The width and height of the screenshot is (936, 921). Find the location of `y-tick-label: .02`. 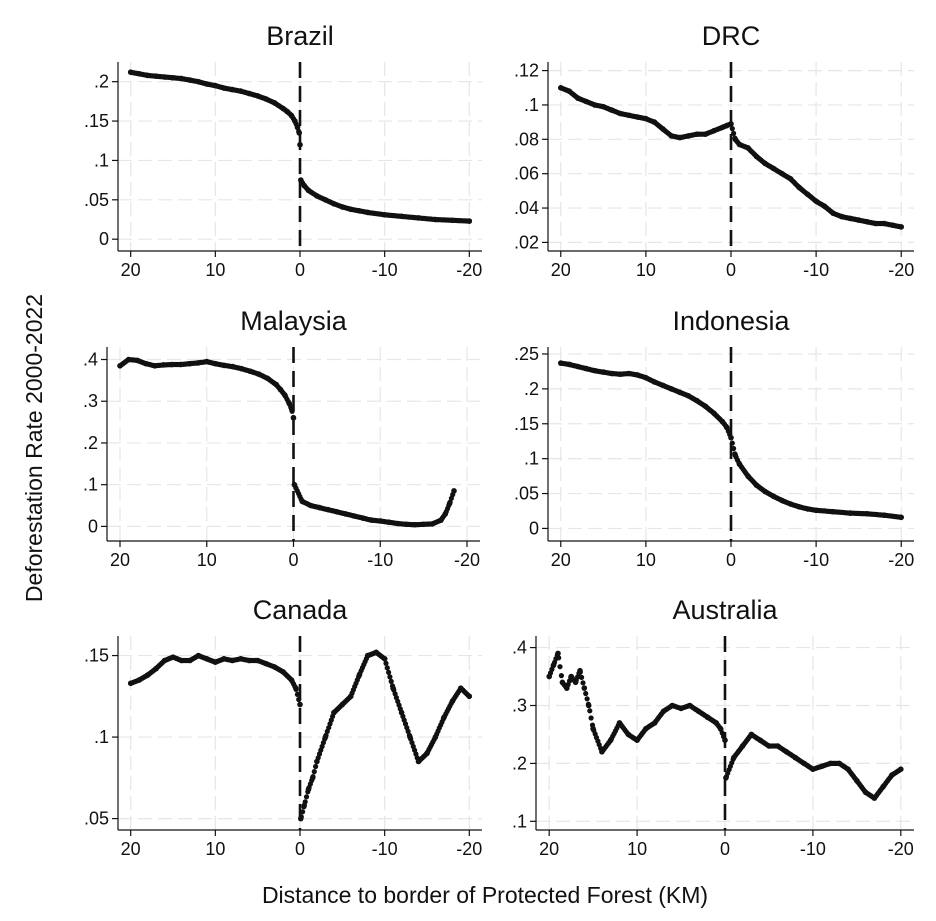

y-tick-label: .02 is located at coordinates (526, 242).